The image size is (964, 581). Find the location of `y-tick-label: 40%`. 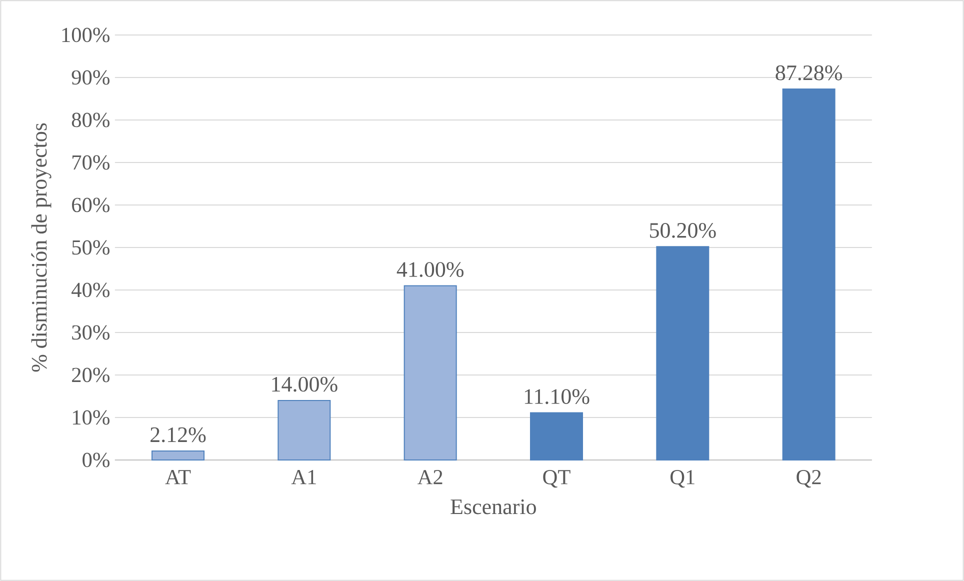

y-tick-label: 40% is located at coordinates (91, 290).